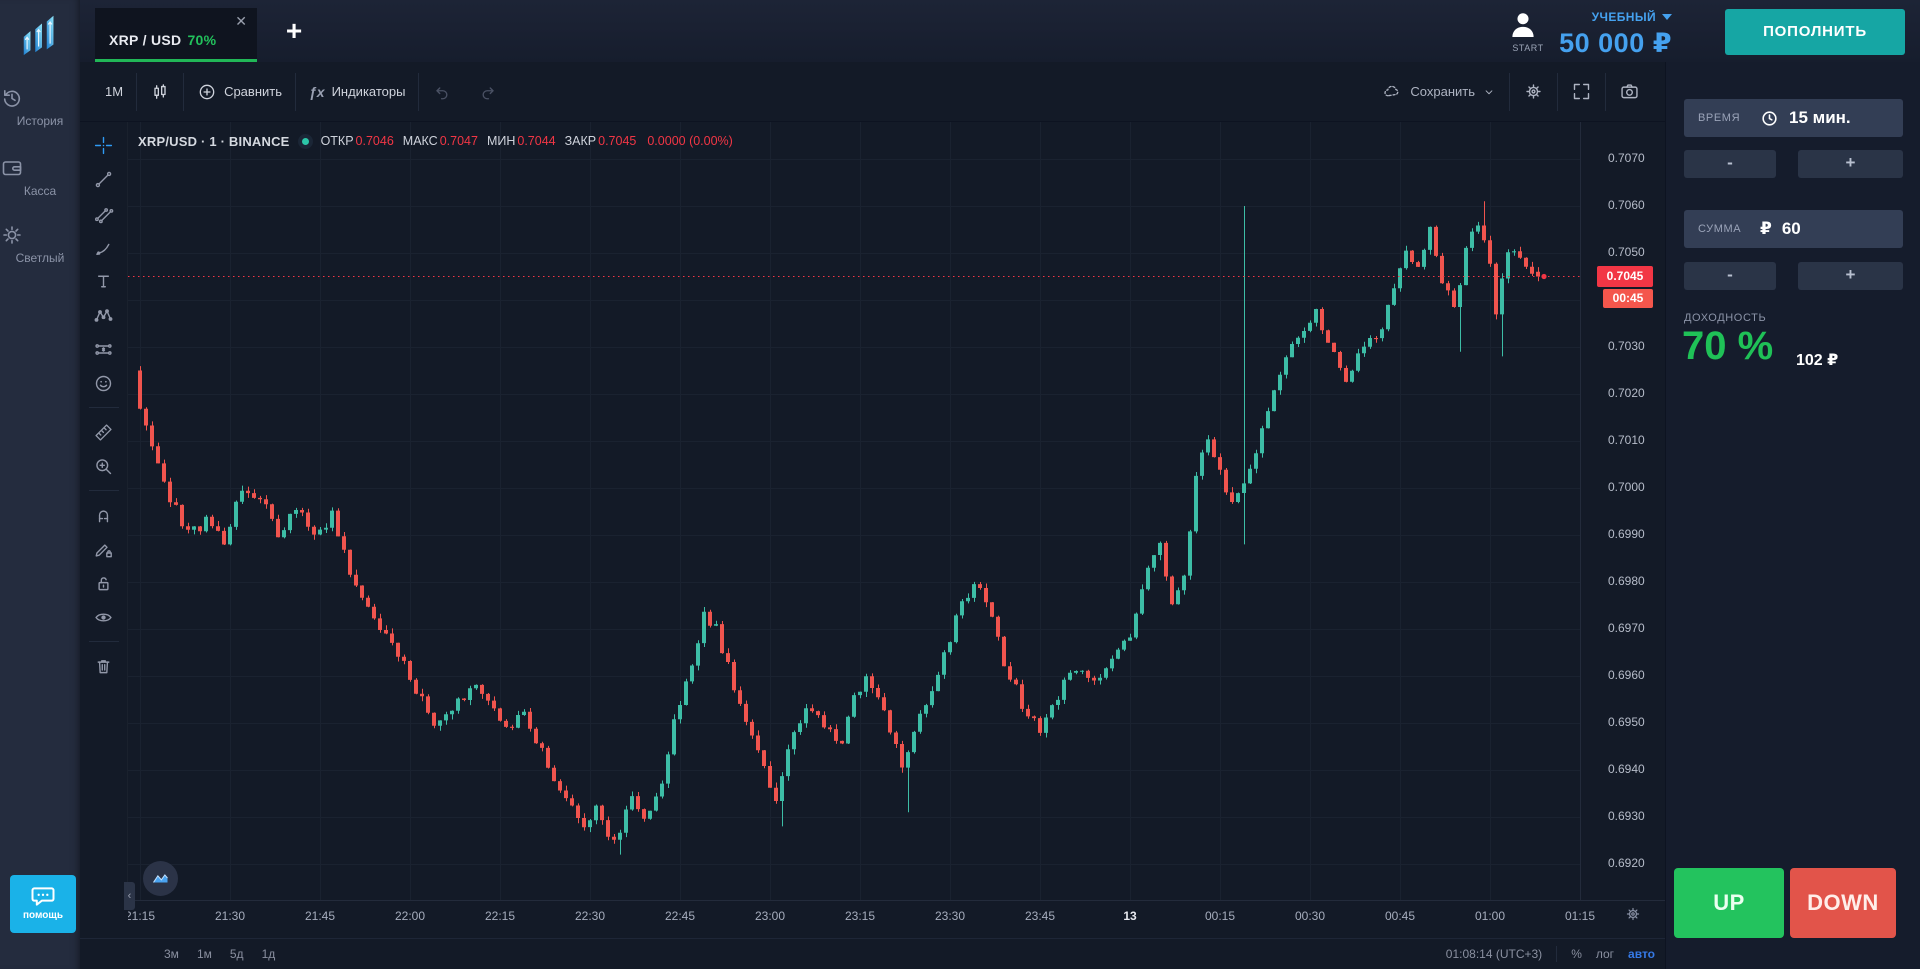 The height and width of the screenshot is (969, 1920). What do you see at coordinates (1791, 228) in the screenshot?
I see `amount-value: 60` at bounding box center [1791, 228].